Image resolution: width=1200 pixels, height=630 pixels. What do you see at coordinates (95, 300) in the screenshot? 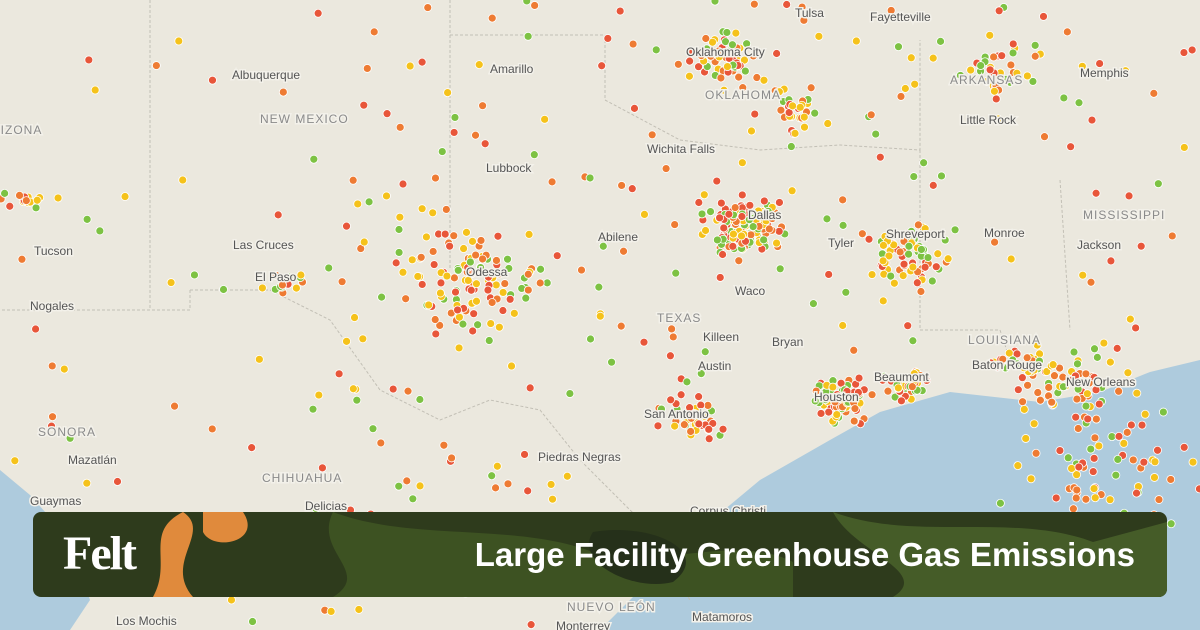
I see `border` at bounding box center [95, 300].